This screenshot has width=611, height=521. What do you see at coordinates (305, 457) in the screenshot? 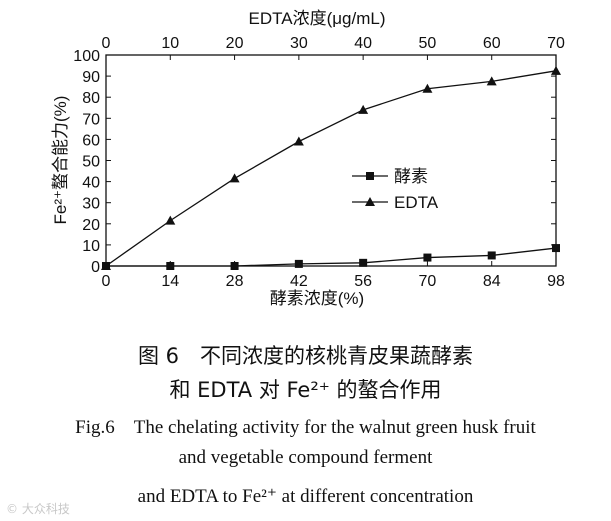
I see `caption-en-line2: and vegetable compound ferment` at bounding box center [305, 457].